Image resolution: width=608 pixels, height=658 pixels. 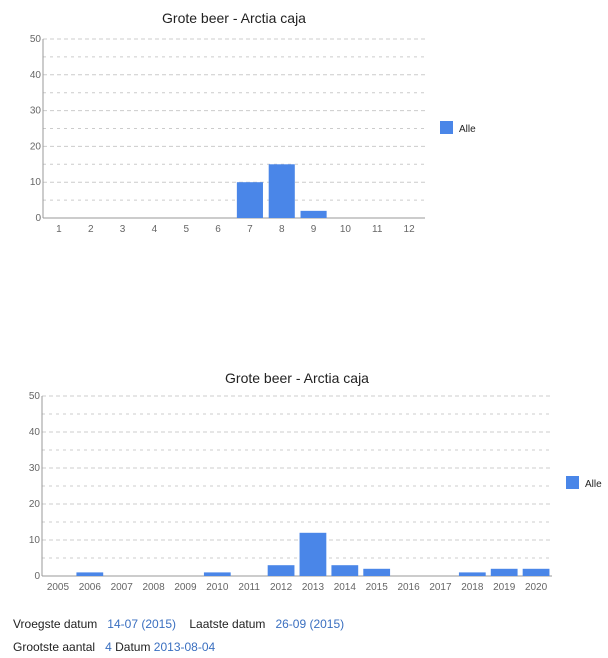 What do you see at coordinates (123, 229) in the screenshot?
I see `x-tick-label: 3` at bounding box center [123, 229].